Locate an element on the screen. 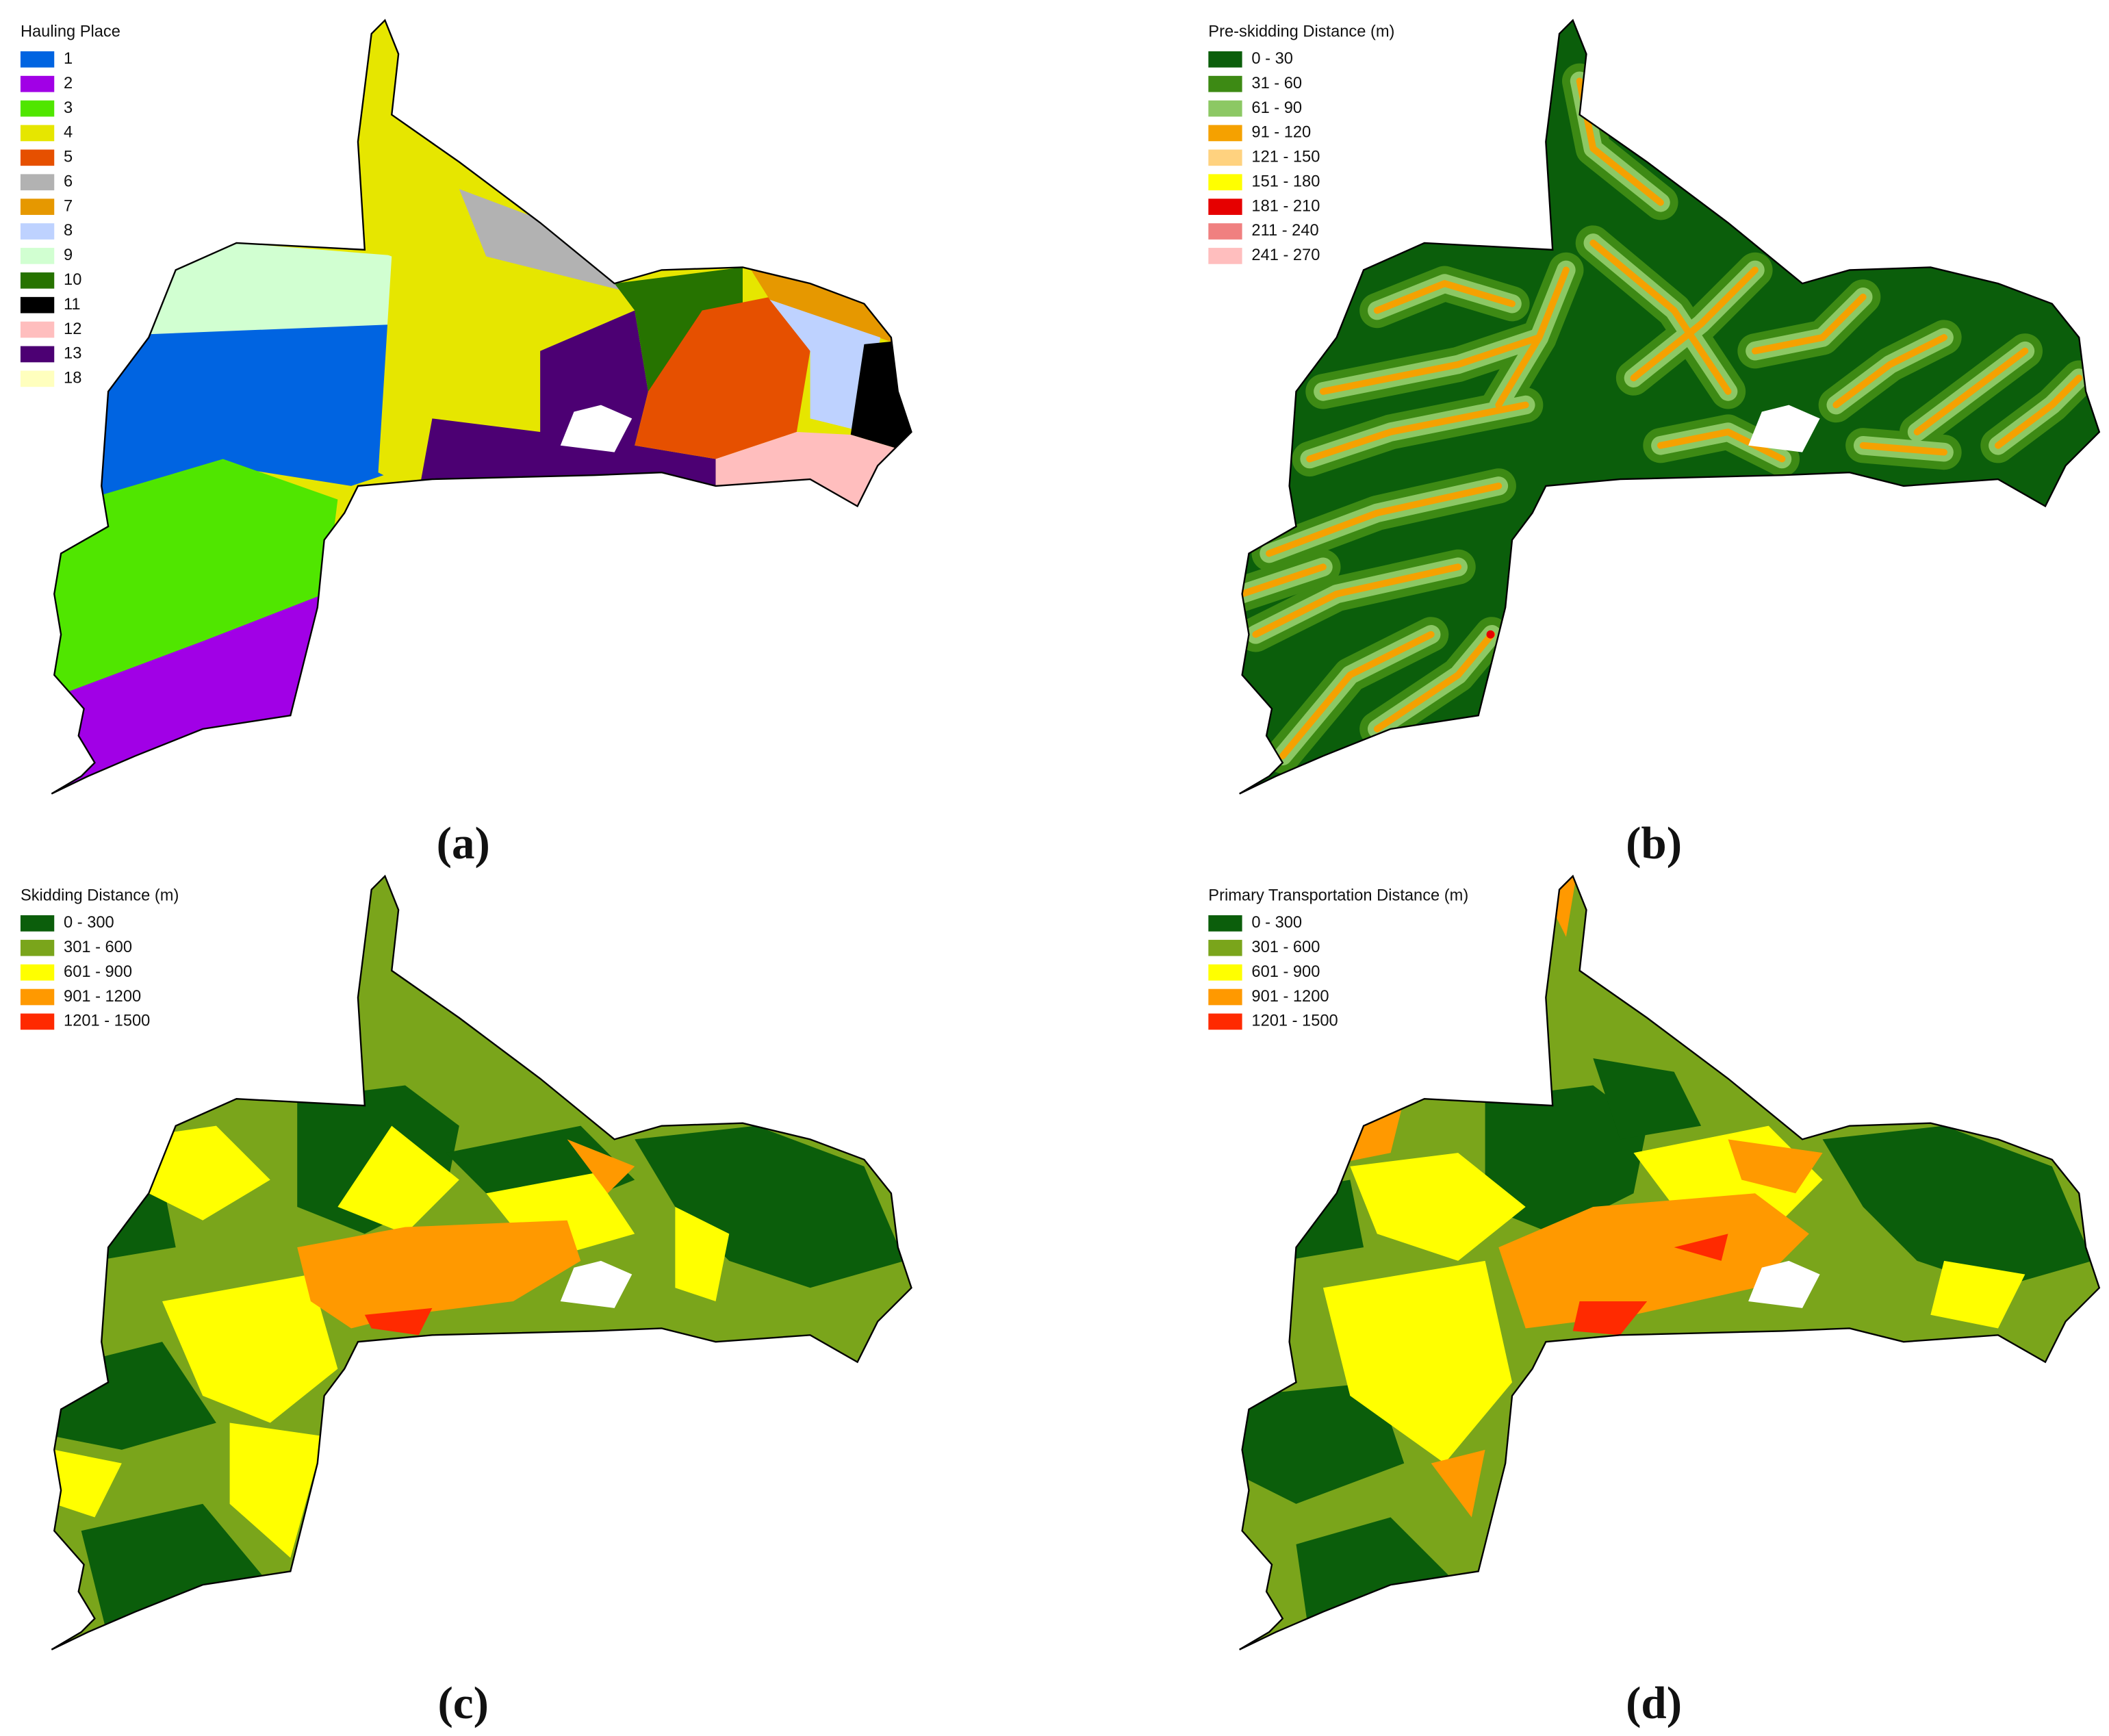 This screenshot has width=2109, height=1736. legend-title: Hauling Place is located at coordinates (70, 32).